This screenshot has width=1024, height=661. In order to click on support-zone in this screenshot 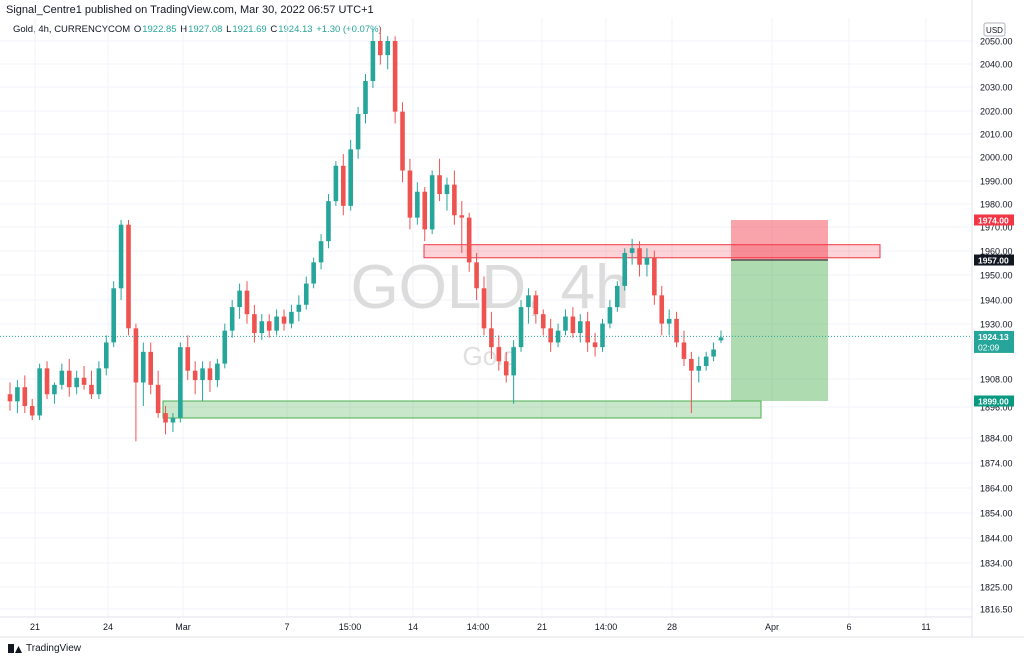, I will do `click(462, 409)`.